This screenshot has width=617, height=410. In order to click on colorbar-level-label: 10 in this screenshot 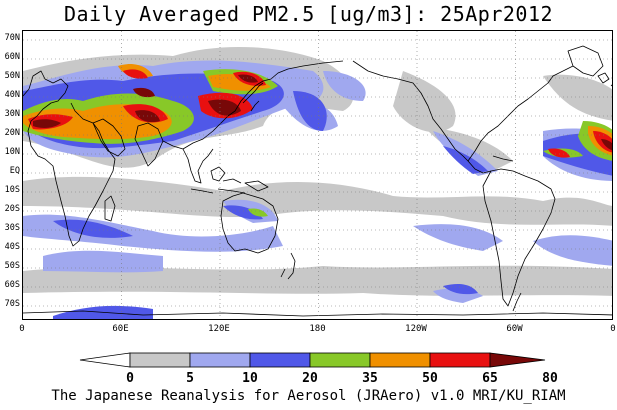, I will do `click(250, 378)`.